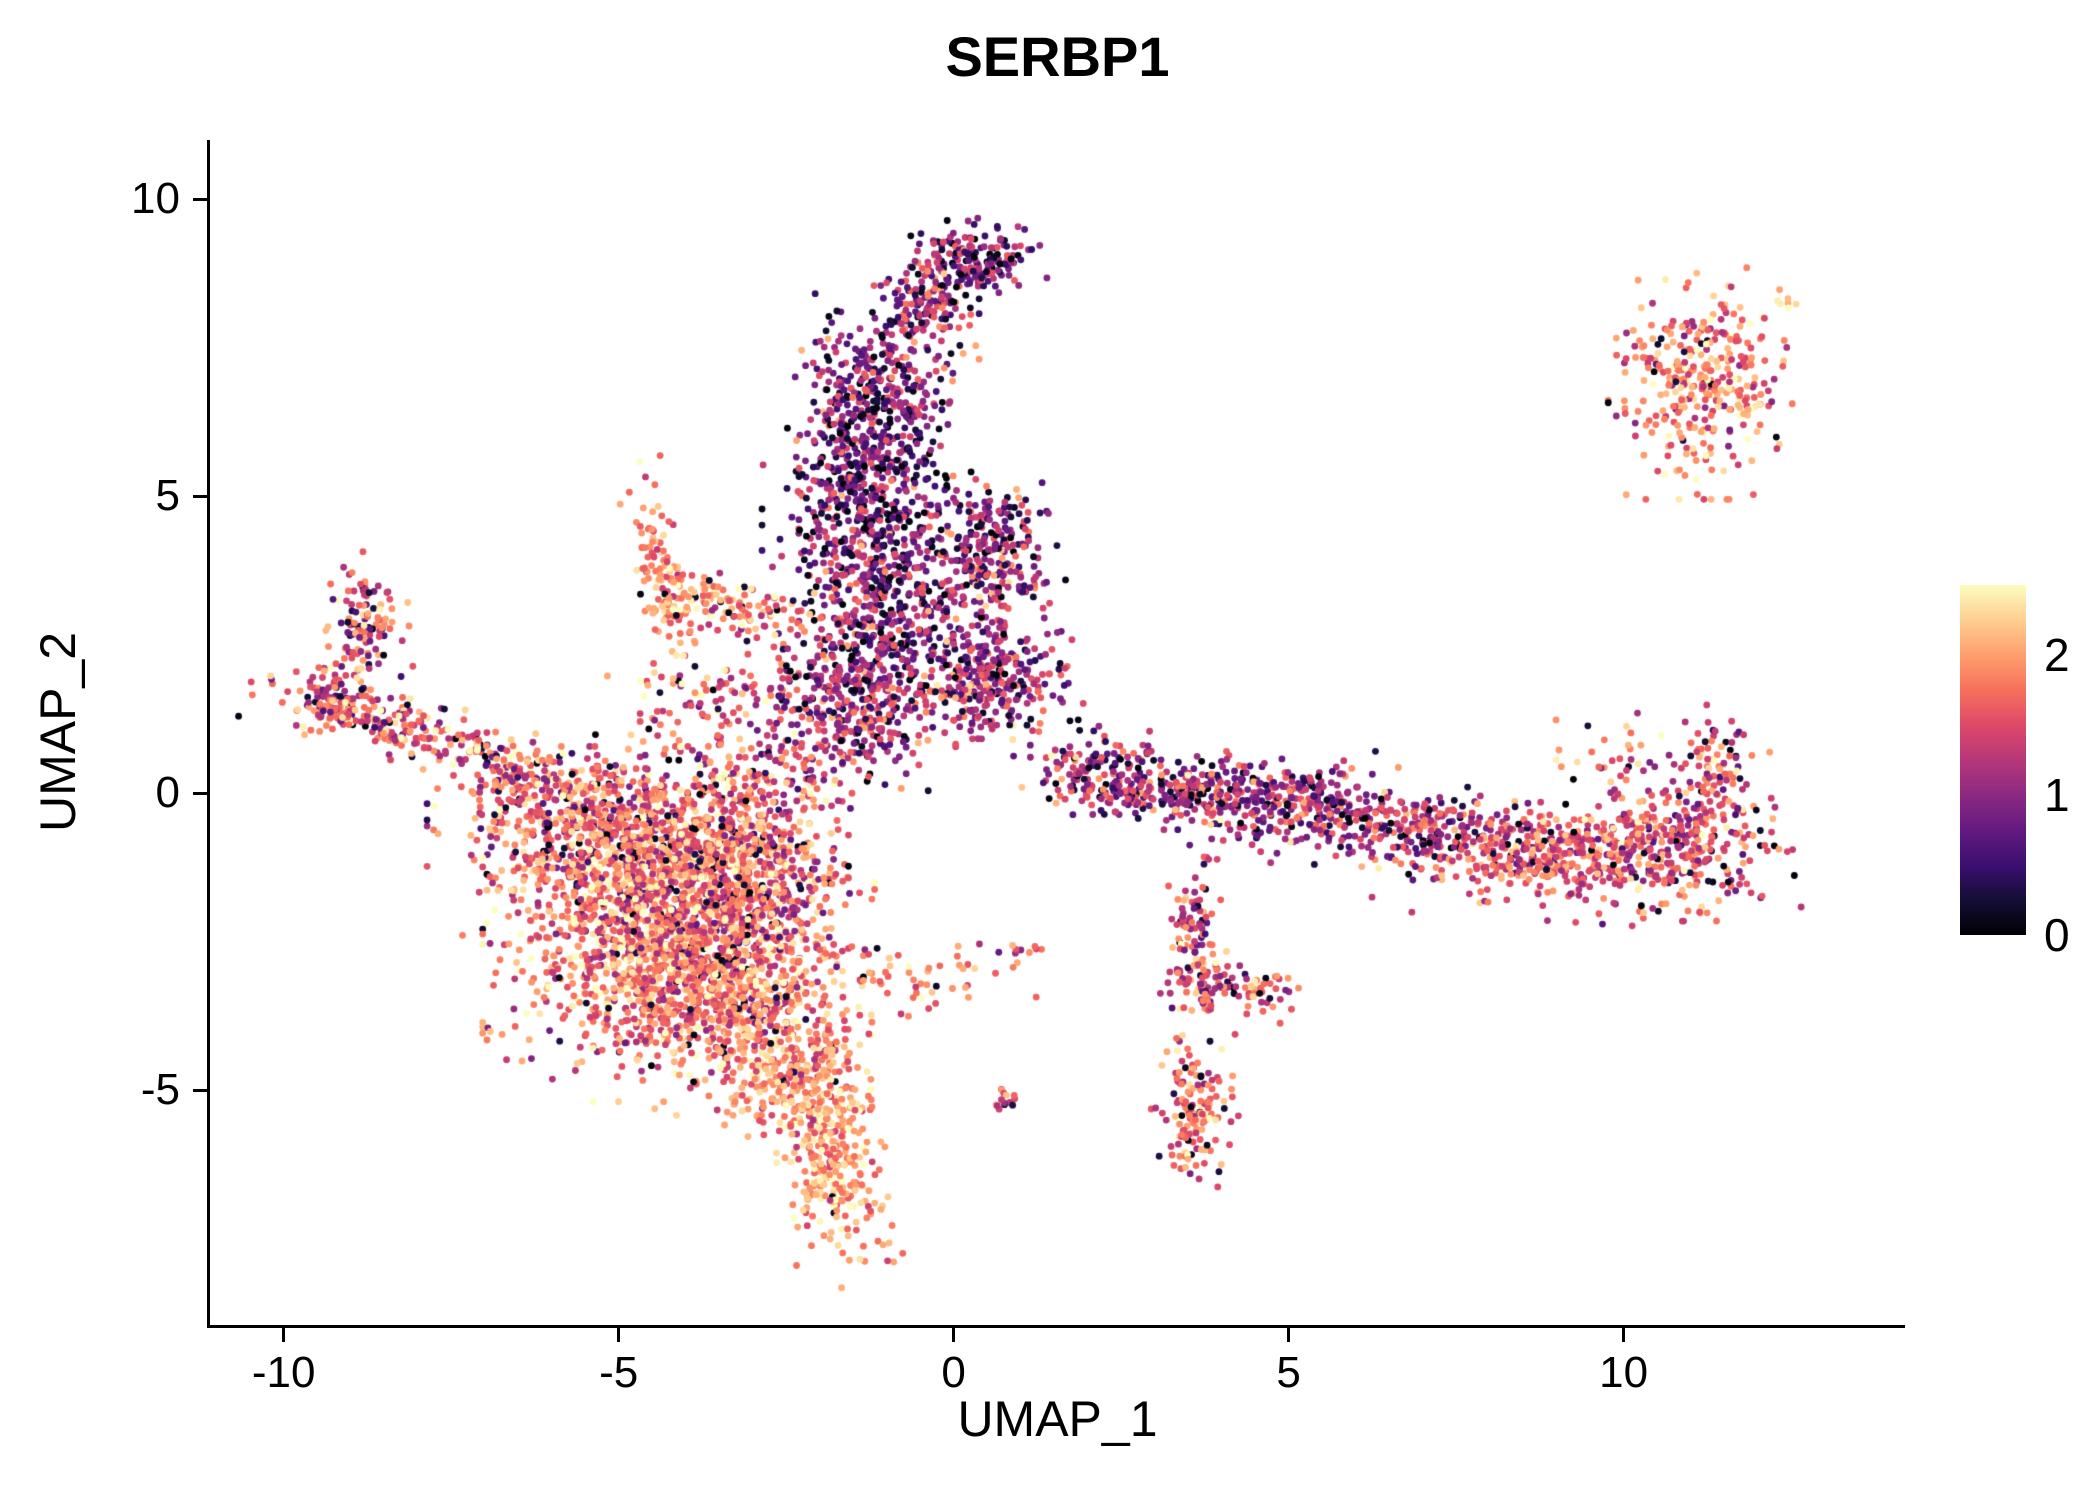 The width and height of the screenshot is (2100, 1500). Describe the element at coordinates (1993, 760) in the screenshot. I see `colorbar-gradient` at that location.